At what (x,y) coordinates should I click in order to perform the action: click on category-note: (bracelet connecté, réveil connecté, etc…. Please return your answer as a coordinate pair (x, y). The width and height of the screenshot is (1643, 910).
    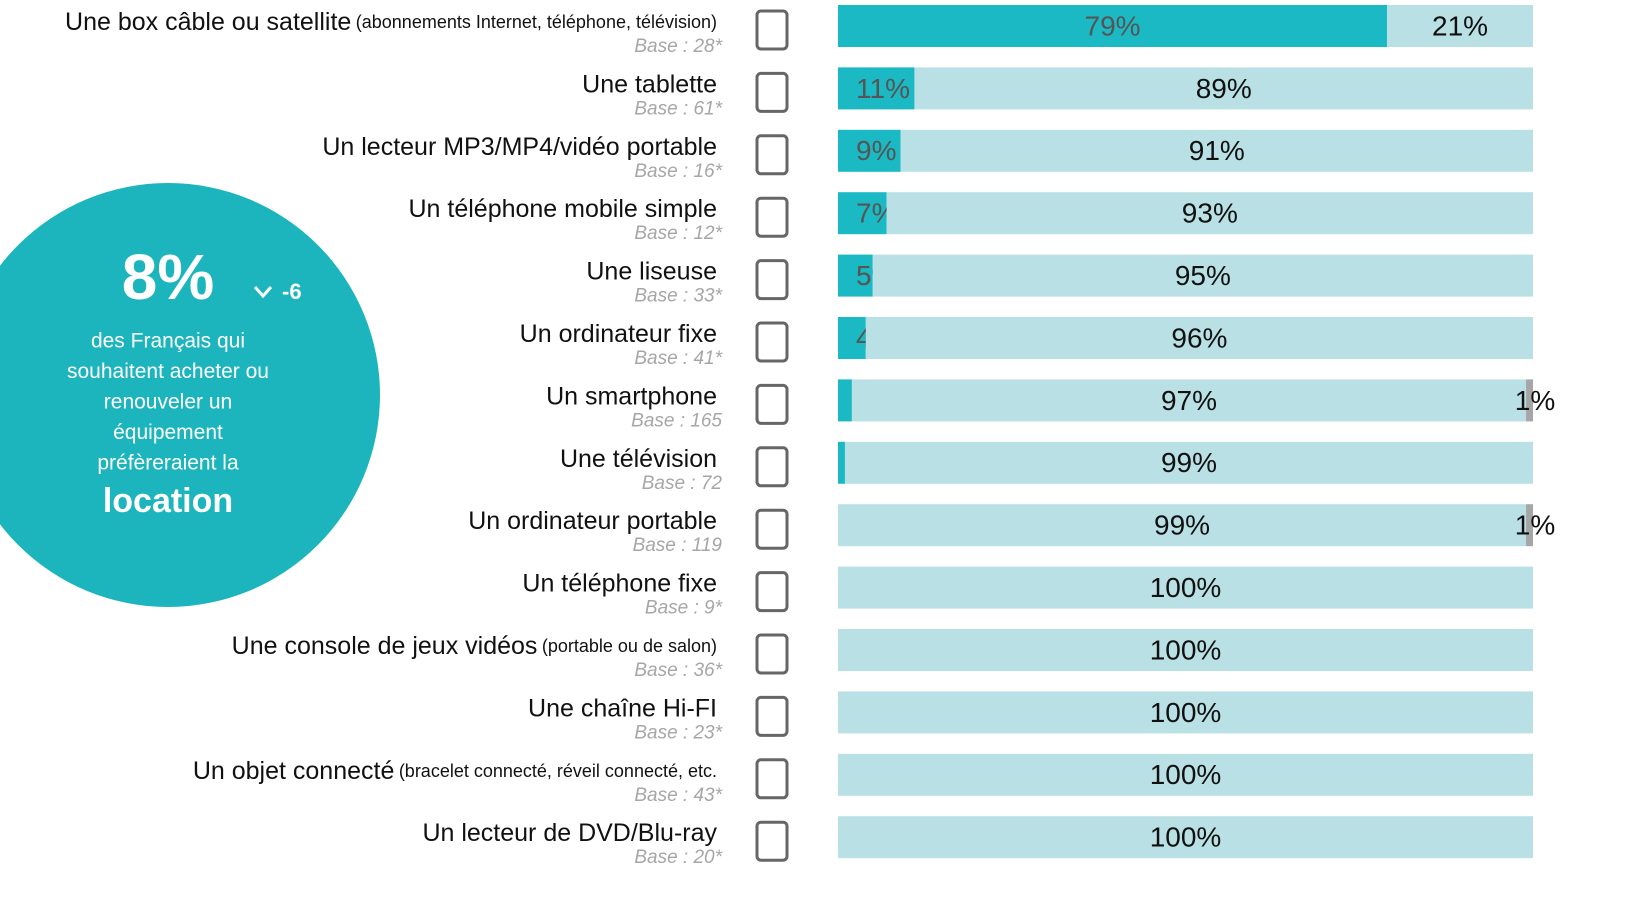
    Looking at the image, I should click on (558, 771).